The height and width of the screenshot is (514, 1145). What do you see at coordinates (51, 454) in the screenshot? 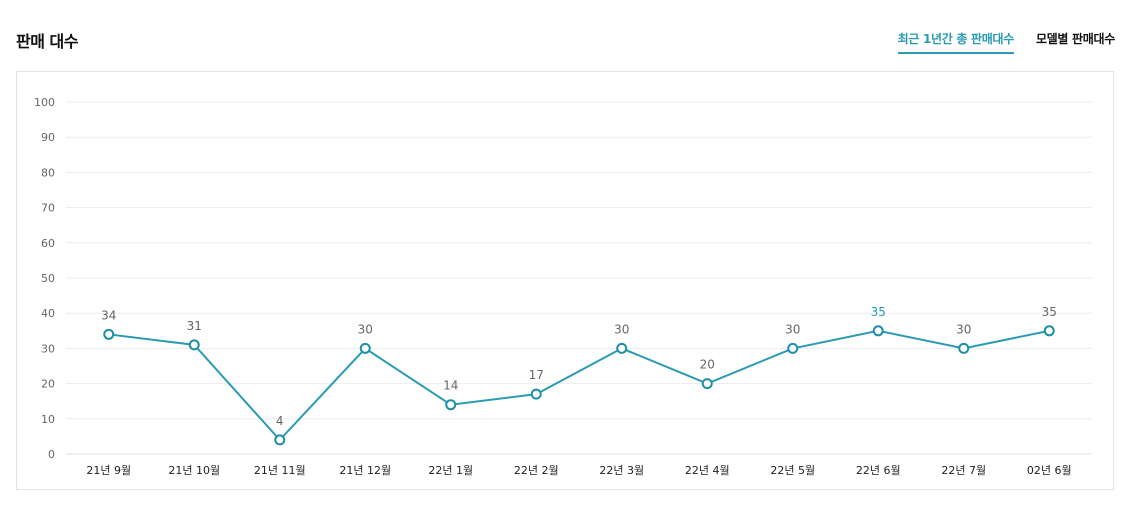
I see `y-tick-label: 0` at bounding box center [51, 454].